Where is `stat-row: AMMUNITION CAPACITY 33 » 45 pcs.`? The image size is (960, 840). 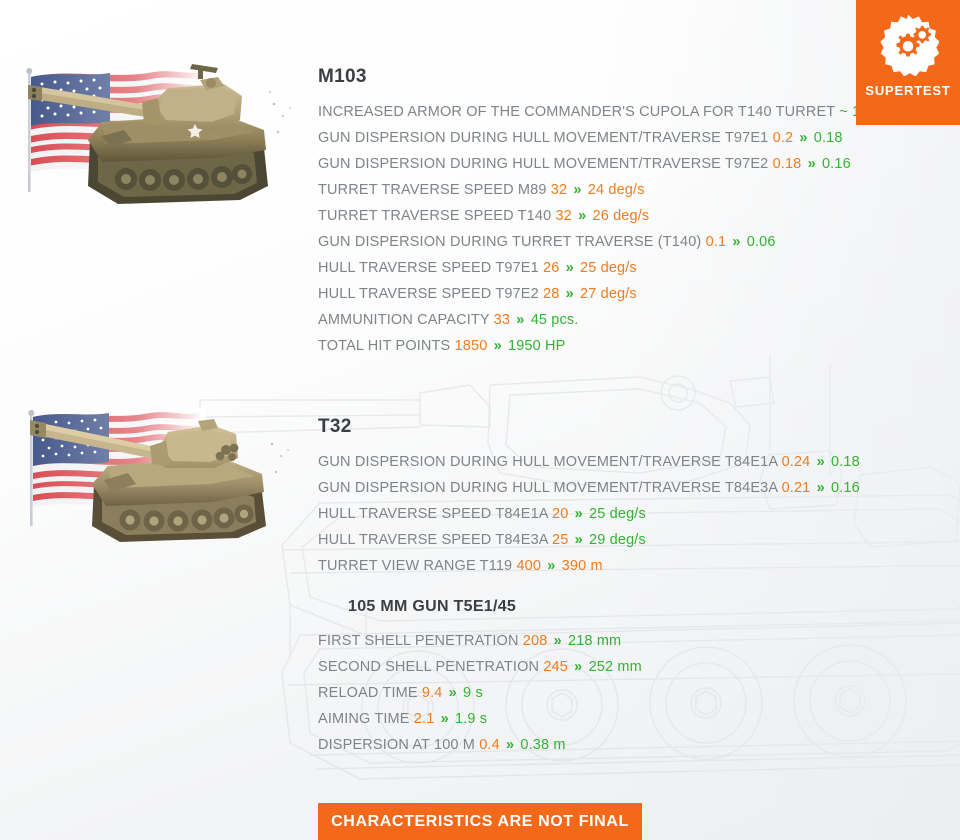
stat-row: AMMUNITION CAPACITY 33 » 45 pcs. is located at coordinates (630, 320).